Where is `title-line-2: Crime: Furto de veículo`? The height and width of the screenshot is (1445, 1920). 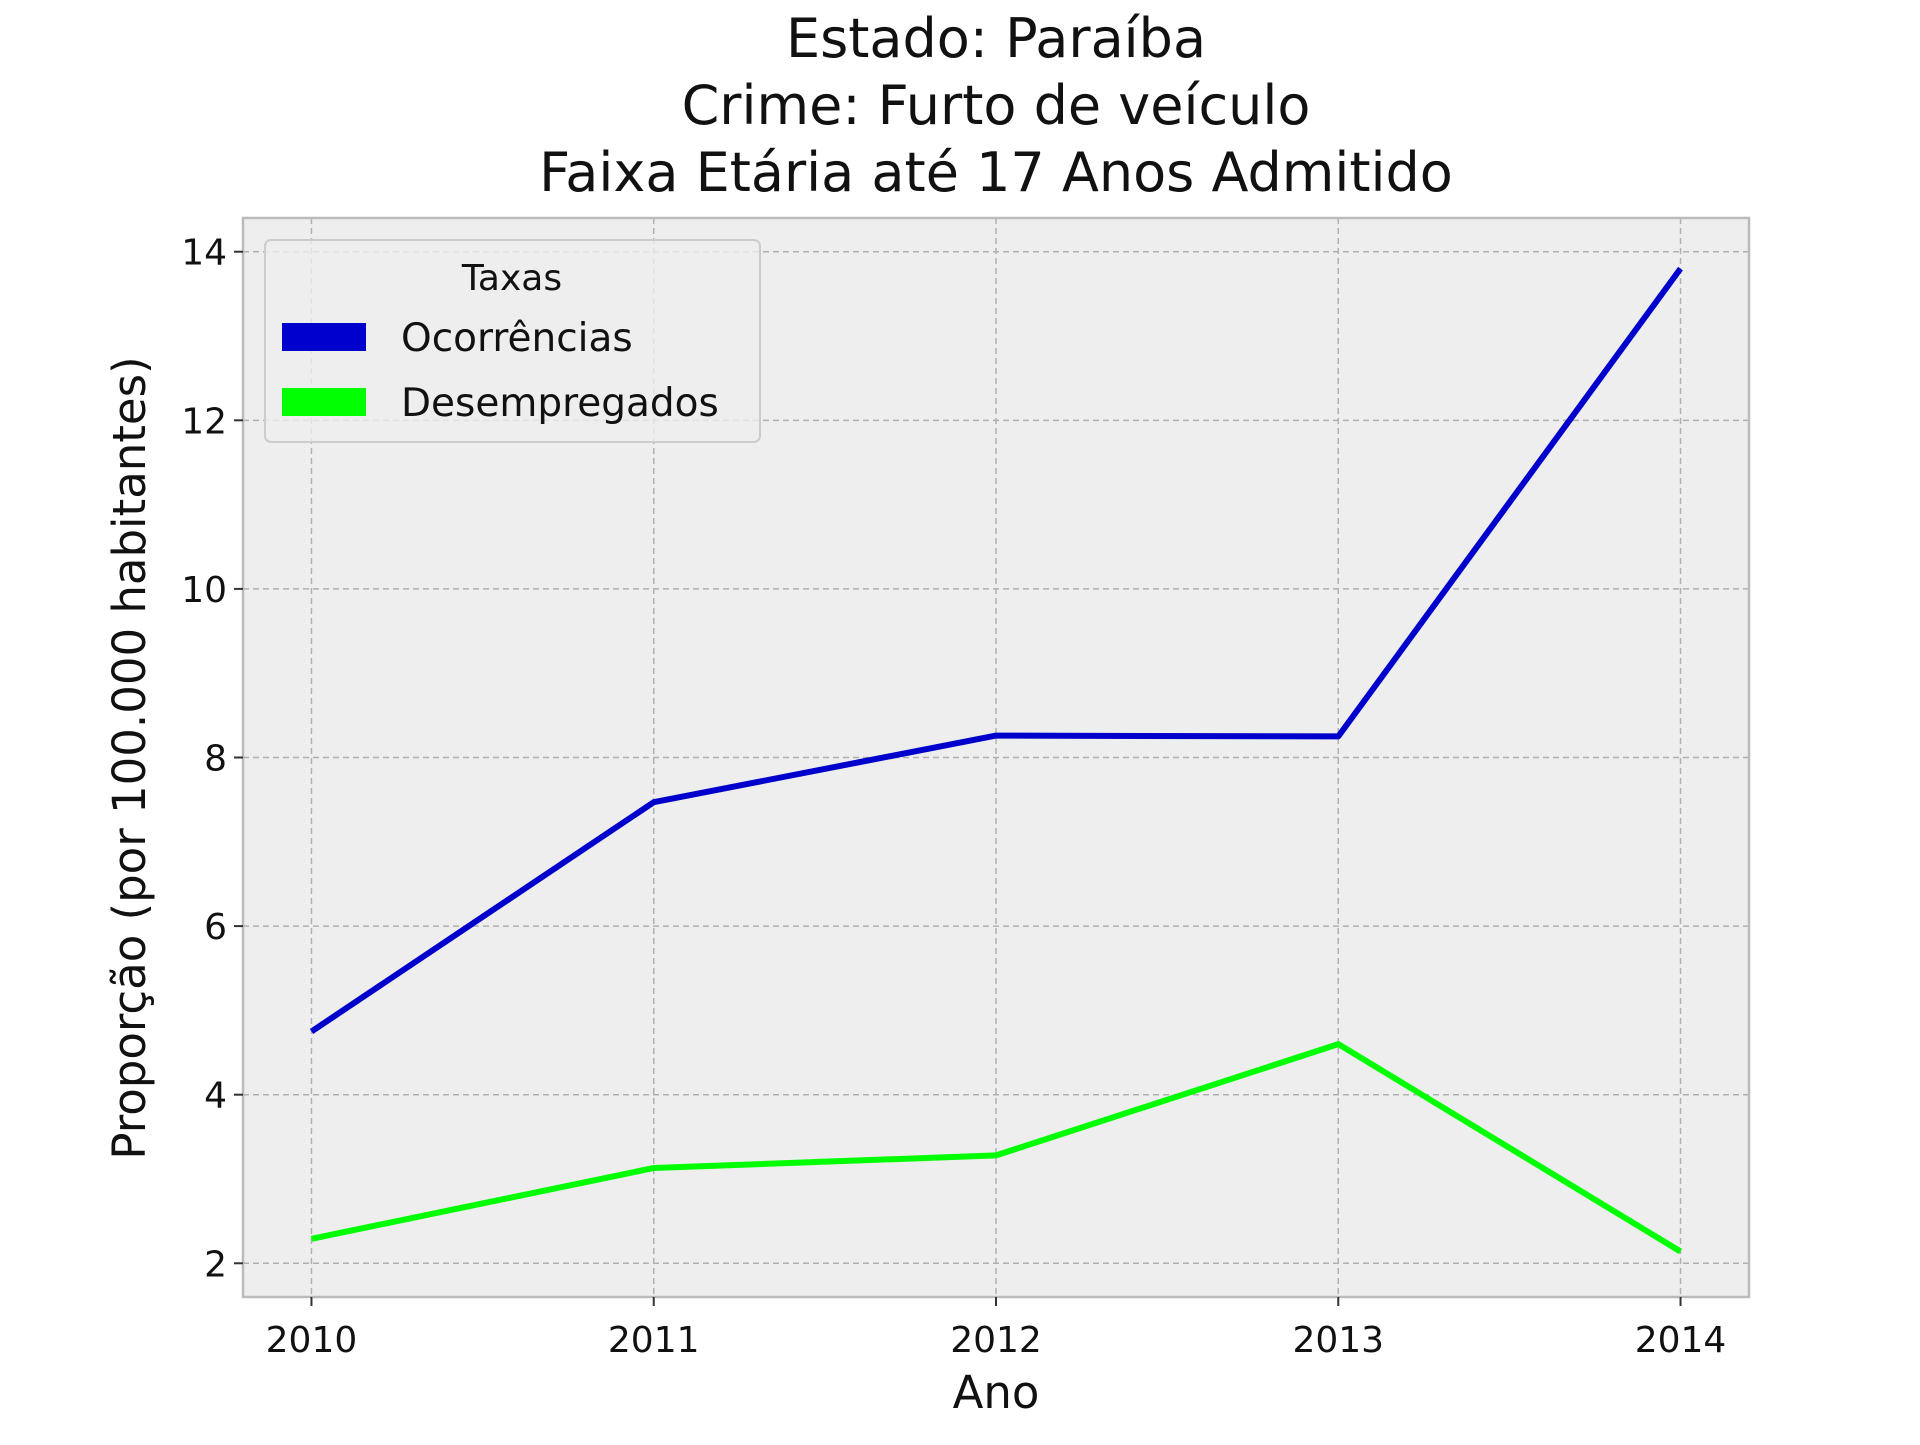
title-line-2: Crime: Furto de veículo is located at coordinates (996, 105).